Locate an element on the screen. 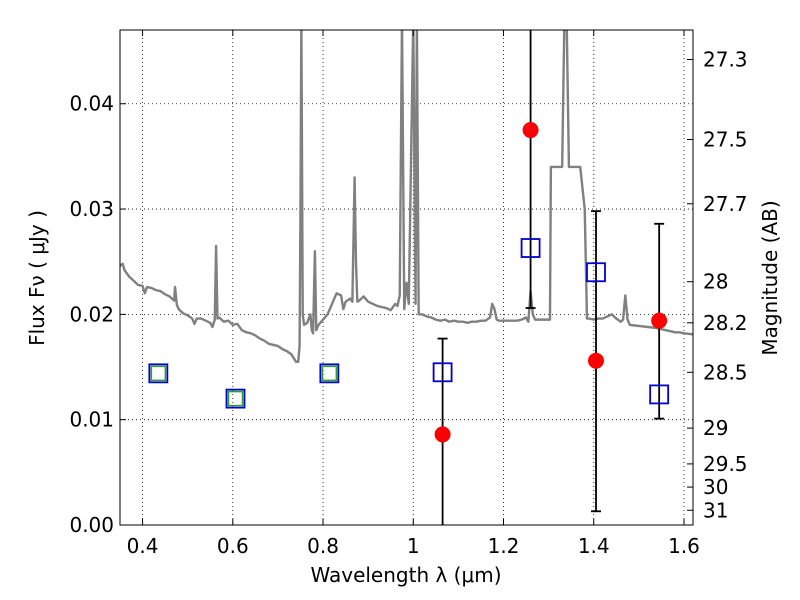 Image resolution: width=800 pixels, height=600 pixels. y2-tick-label: 29 is located at coordinates (715, 428).